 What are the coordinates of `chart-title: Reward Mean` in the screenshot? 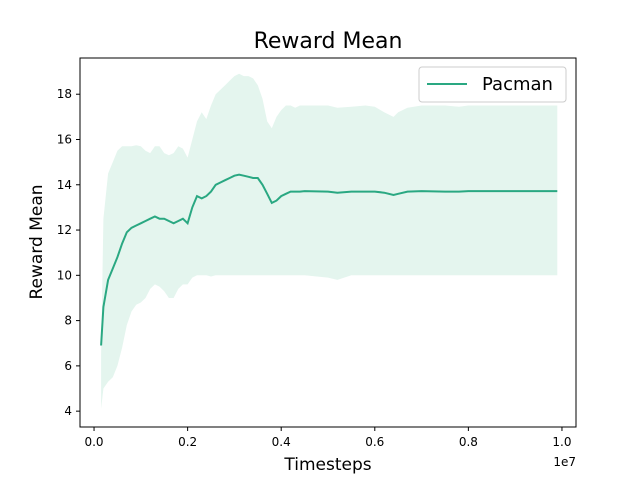 It's located at (328, 41).